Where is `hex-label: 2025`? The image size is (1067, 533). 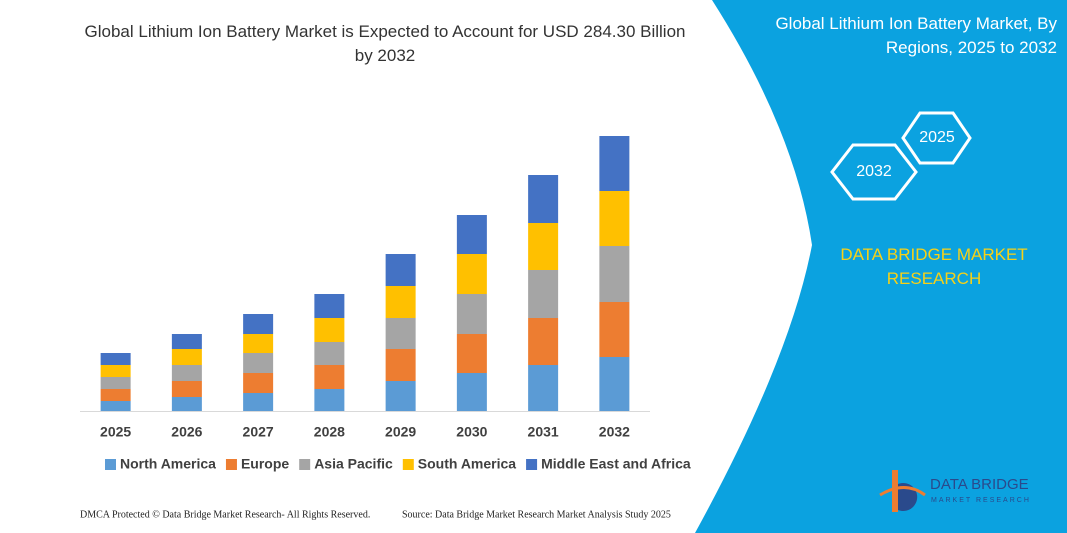 hex-label: 2025 is located at coordinates (937, 137).